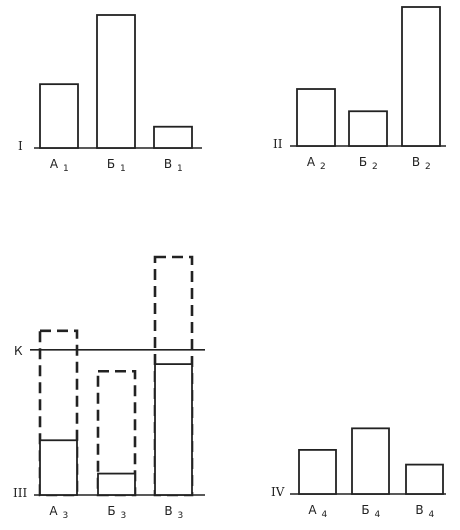 The width and height of the screenshot is (460, 530). I want to click on potential-bar, so click(58, 413).